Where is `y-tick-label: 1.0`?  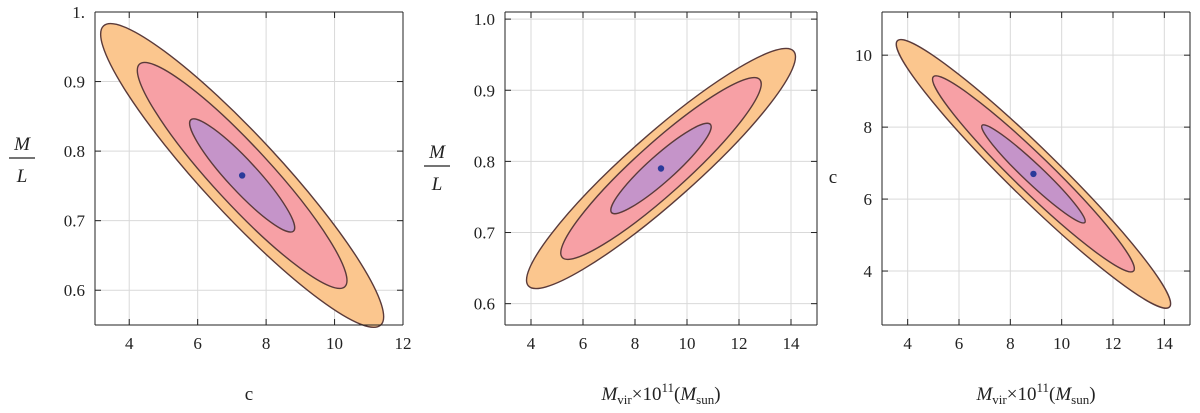
y-tick-label: 1.0 is located at coordinates (484, 19).